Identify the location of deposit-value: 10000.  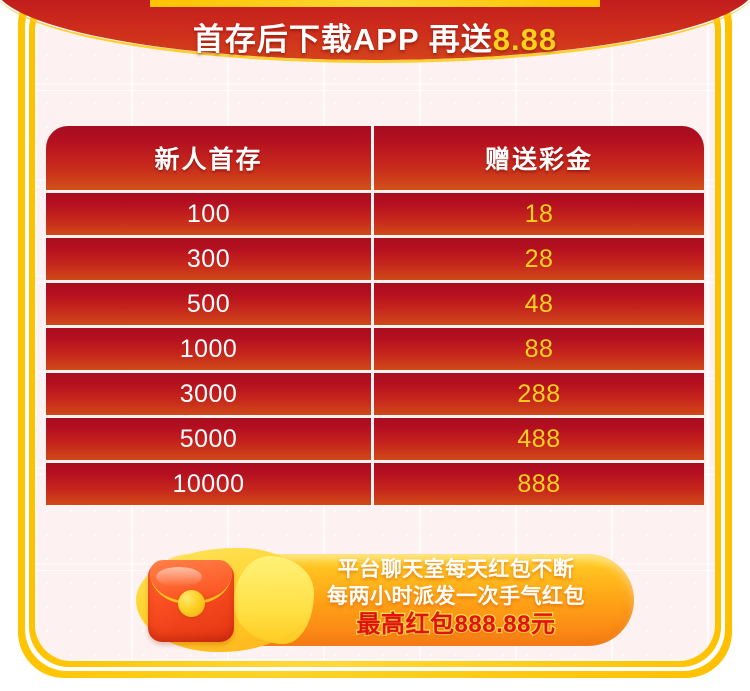
(208, 483).